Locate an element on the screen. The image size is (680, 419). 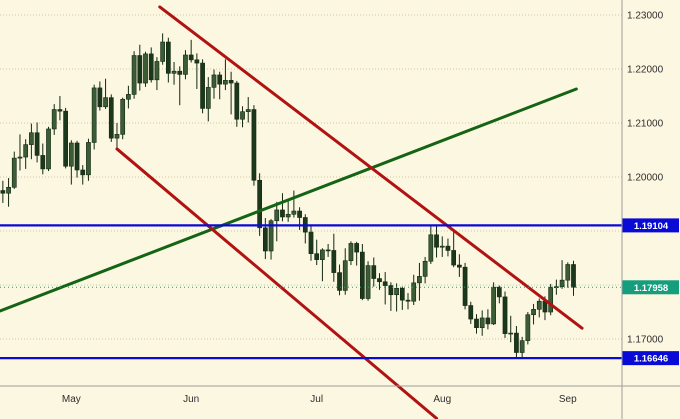
price-axis: 1.23000 1.22000 1.21000 1.20000 1.17000 is located at coordinates (645, 178).